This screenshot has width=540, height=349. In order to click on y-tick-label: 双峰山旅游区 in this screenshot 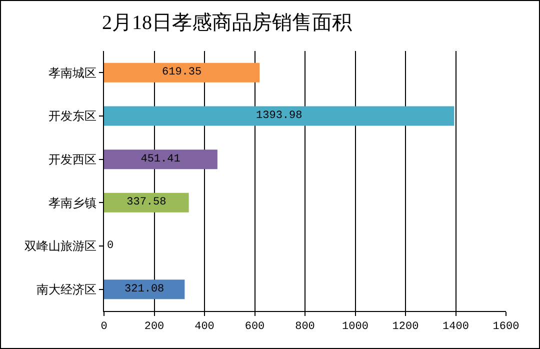, I will do `click(60, 246)`.